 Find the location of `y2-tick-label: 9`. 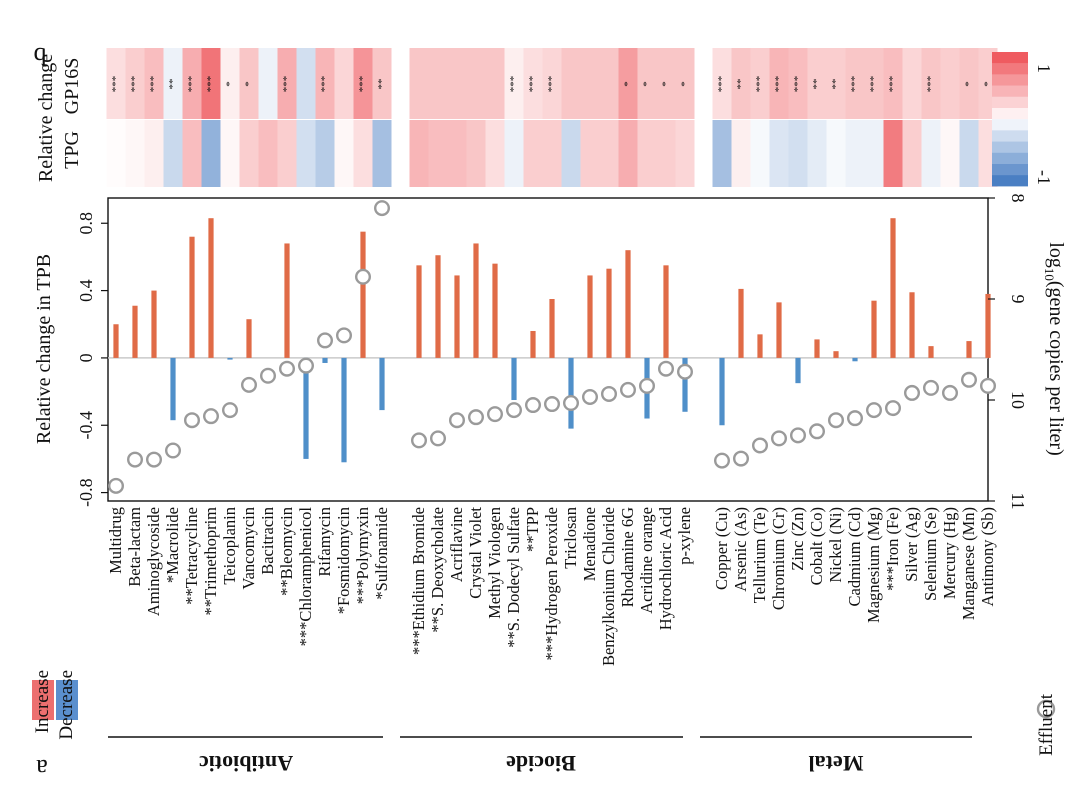

y2-tick-label: 9 is located at coordinates (1018, 299).